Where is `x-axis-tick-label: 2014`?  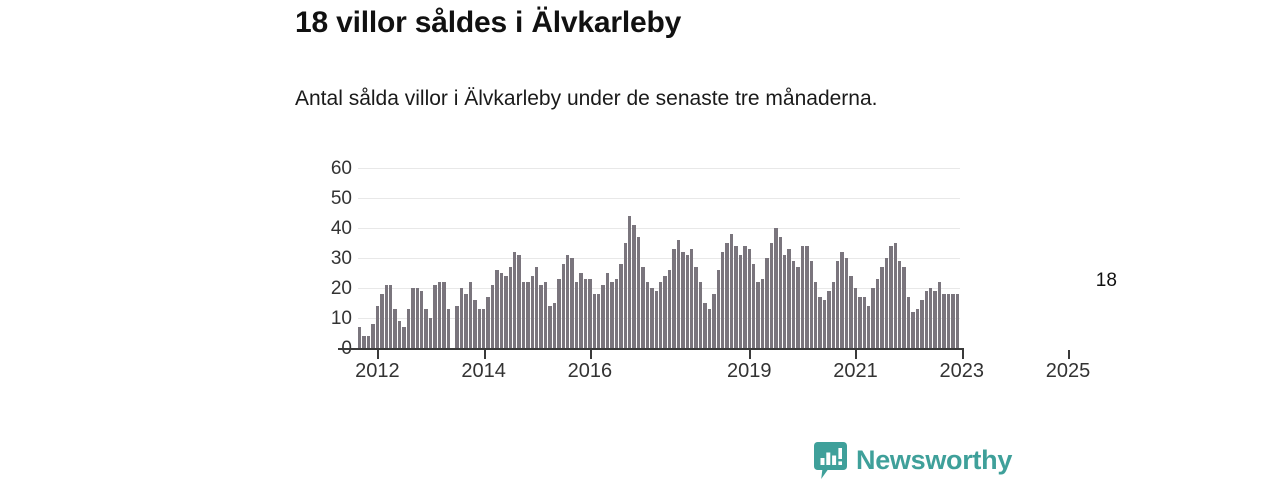
x-axis-tick-label: 2014 is located at coordinates (483, 371).